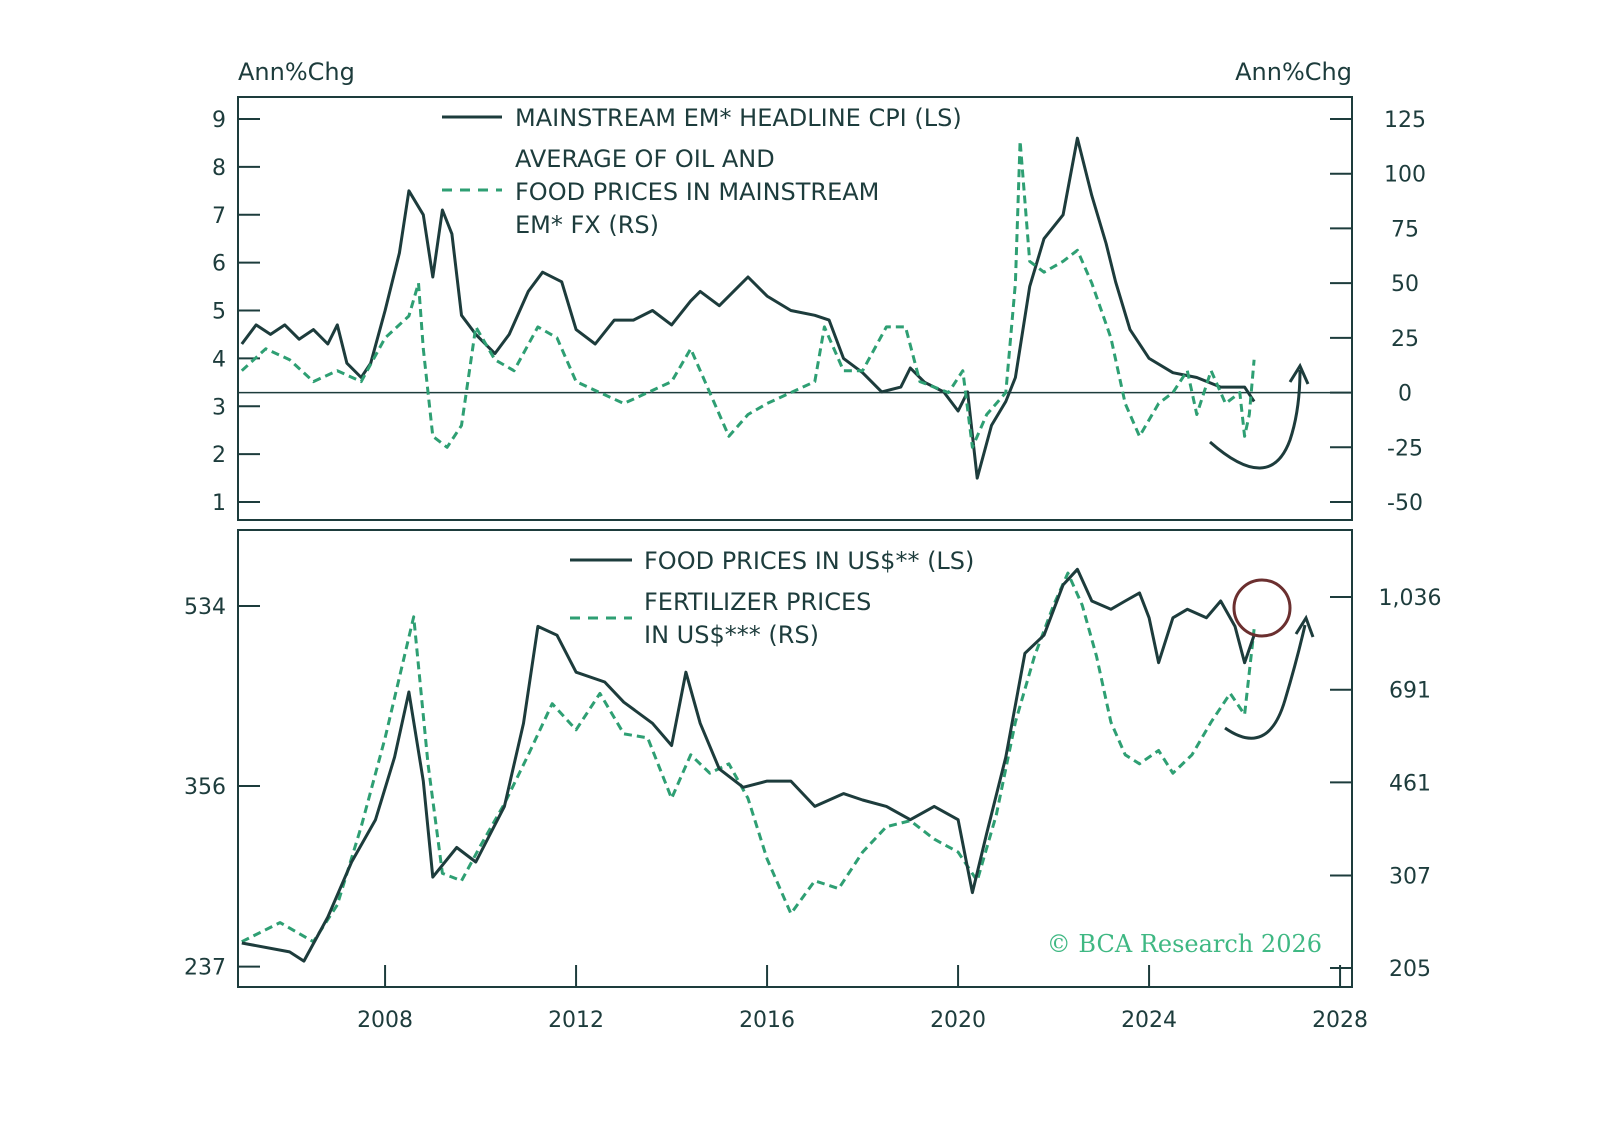 Image resolution: width=1598 pixels, height=1144 pixels. What do you see at coordinates (1410, 969) in the screenshot?
I see `right-tick-label: 205` at bounding box center [1410, 969].